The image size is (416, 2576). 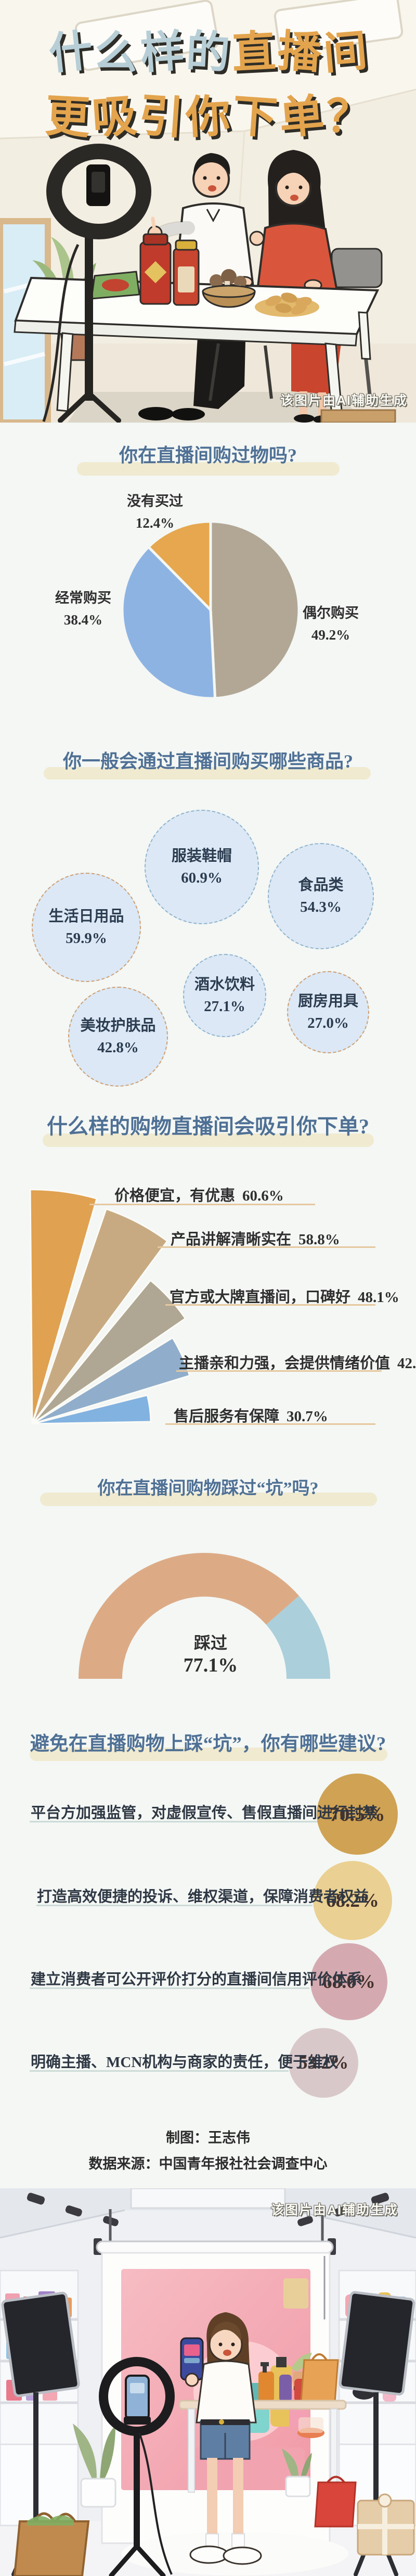 What do you see at coordinates (169, 622) in the screenshot?
I see `pie-slice-经常购买` at bounding box center [169, 622].